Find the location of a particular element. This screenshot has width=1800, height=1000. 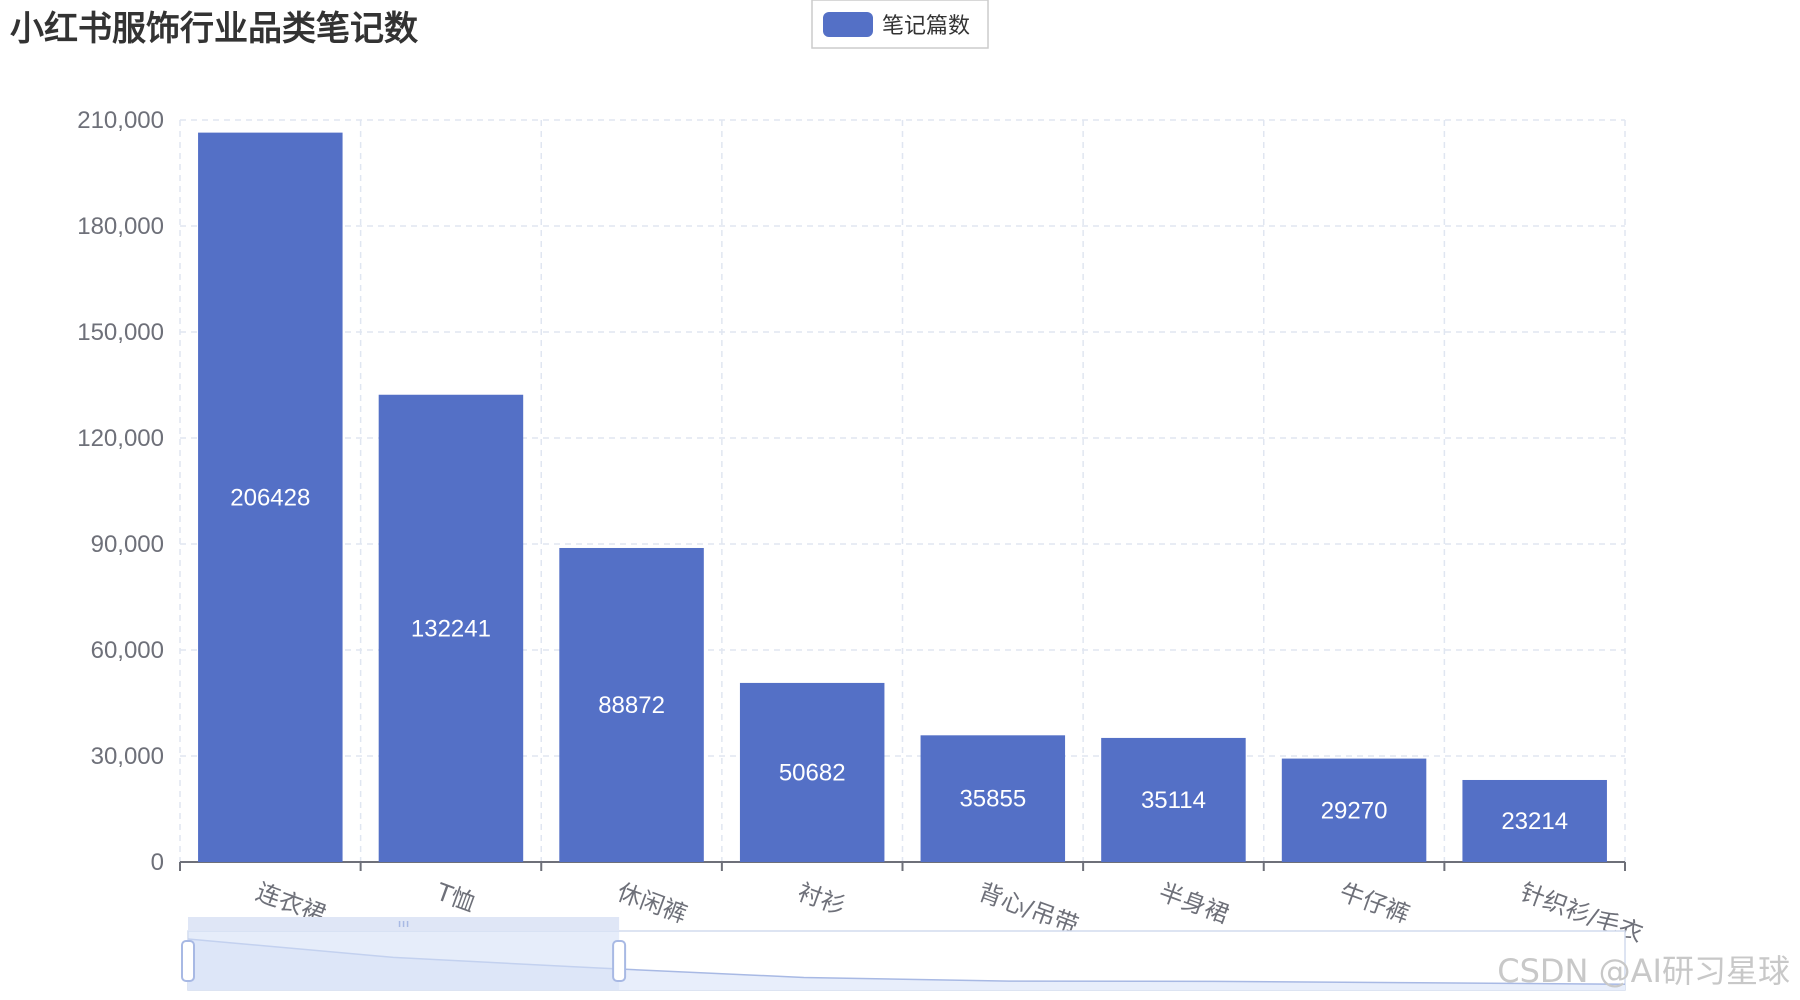

bar-value-label: 35114 is located at coordinates (1173, 800).